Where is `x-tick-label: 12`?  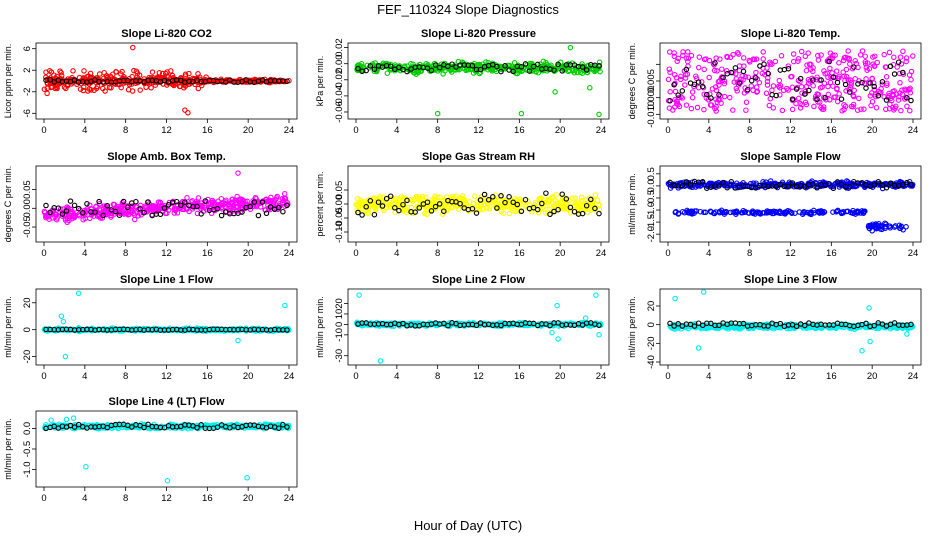
x-tick-label: 12 is located at coordinates (166, 130).